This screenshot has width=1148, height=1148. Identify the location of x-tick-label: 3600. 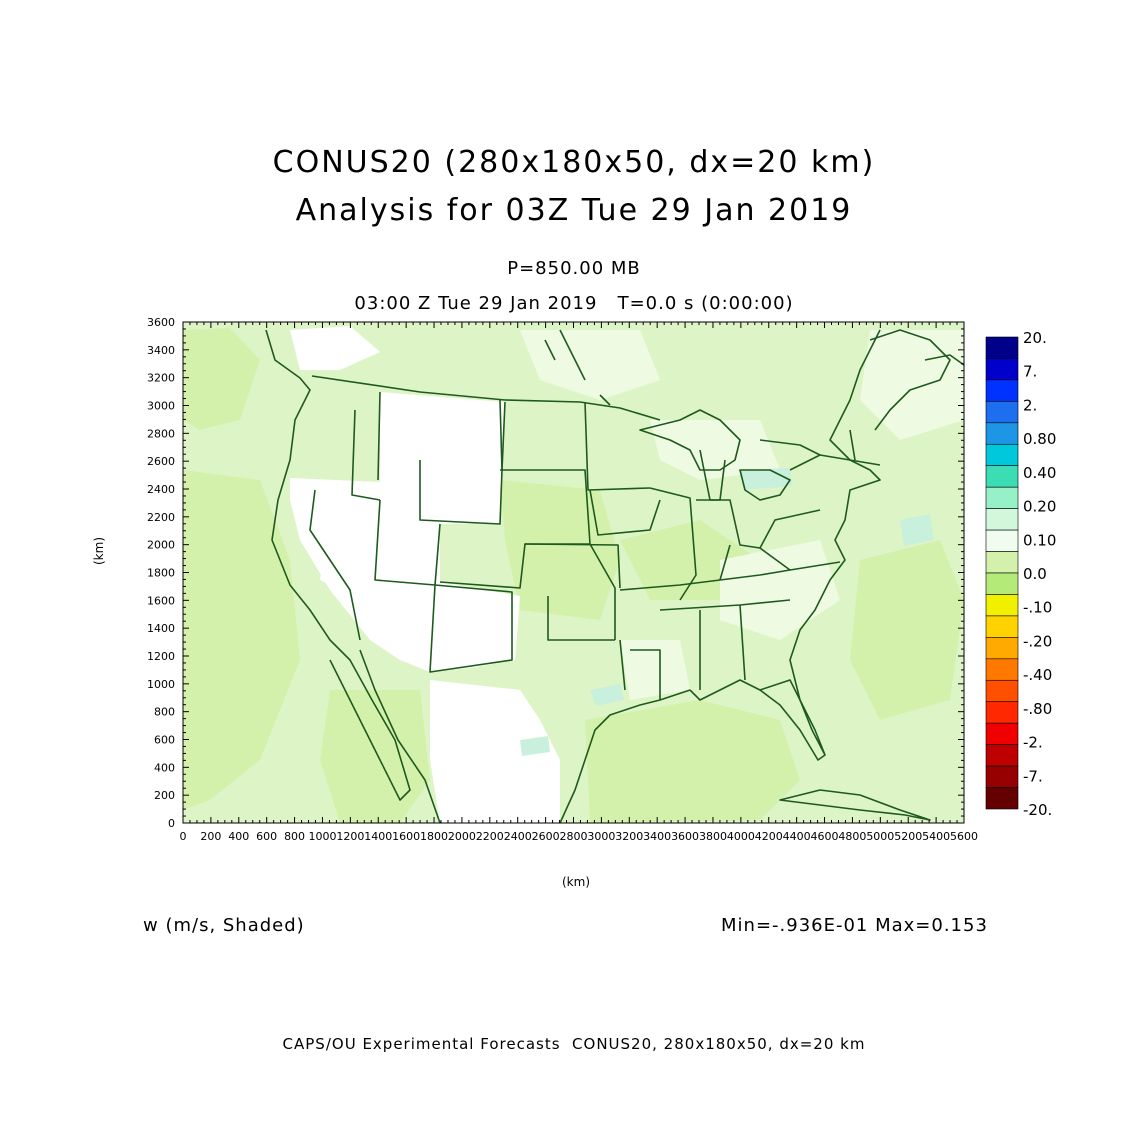
(685, 836).